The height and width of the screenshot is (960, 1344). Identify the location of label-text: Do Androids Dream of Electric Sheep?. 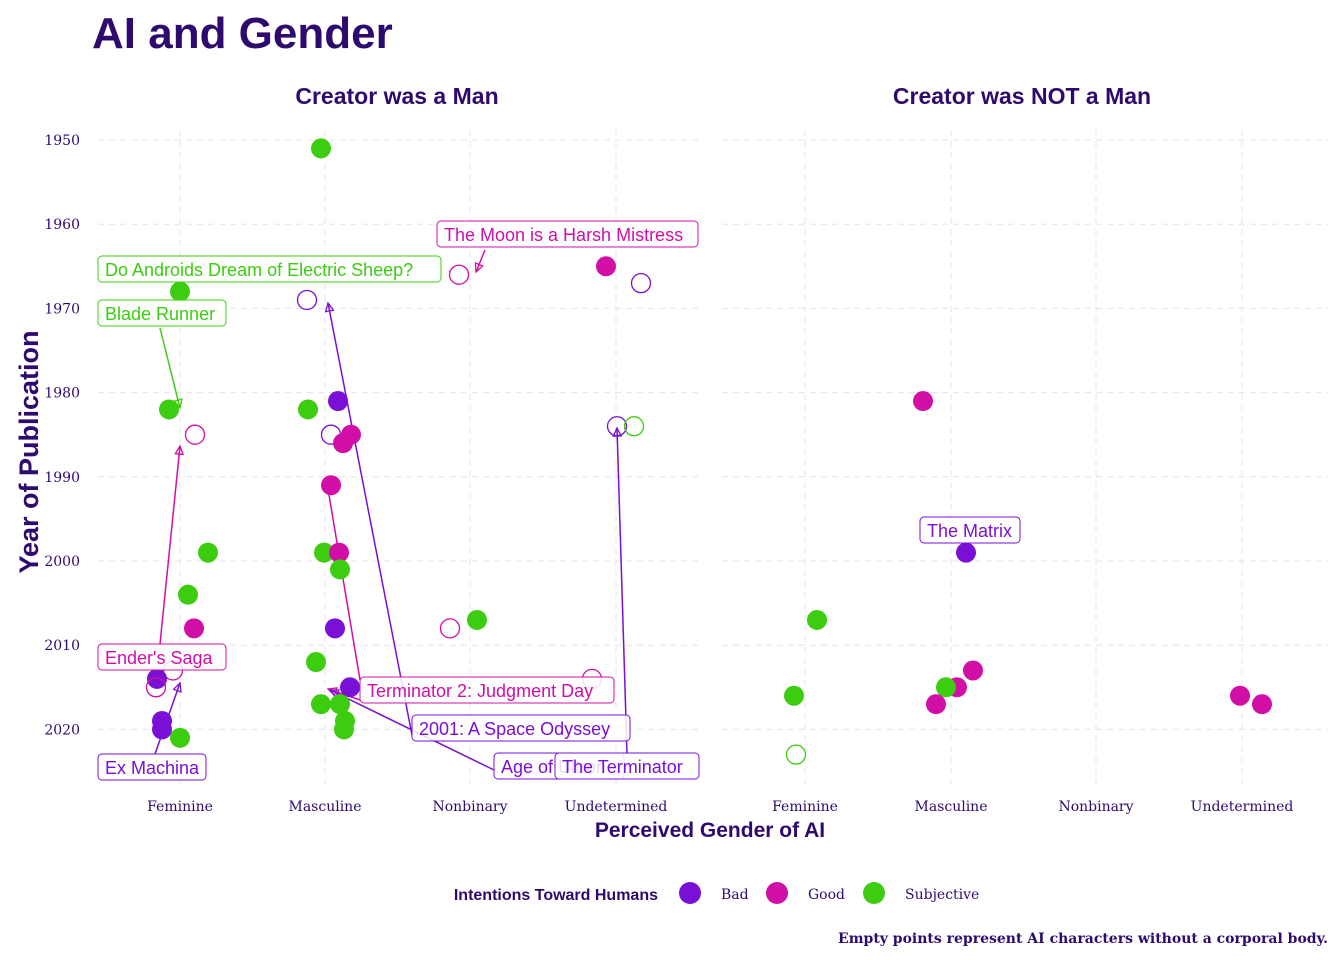
(259, 270).